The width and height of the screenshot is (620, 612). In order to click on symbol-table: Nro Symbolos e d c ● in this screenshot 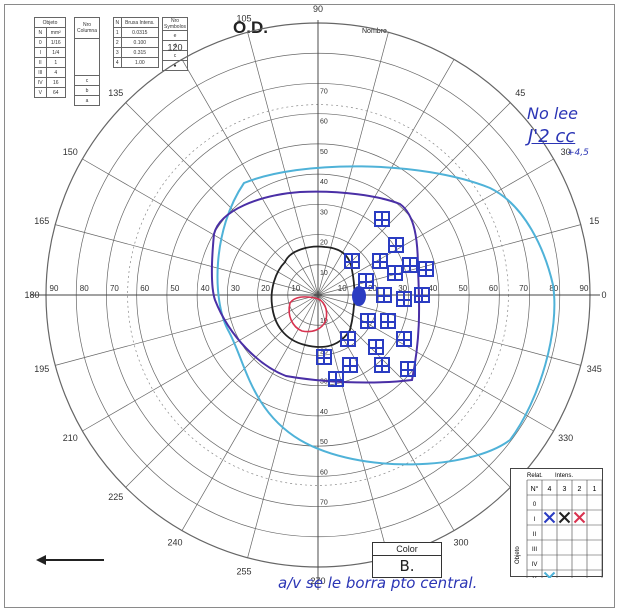, I will do `click(175, 44)`.